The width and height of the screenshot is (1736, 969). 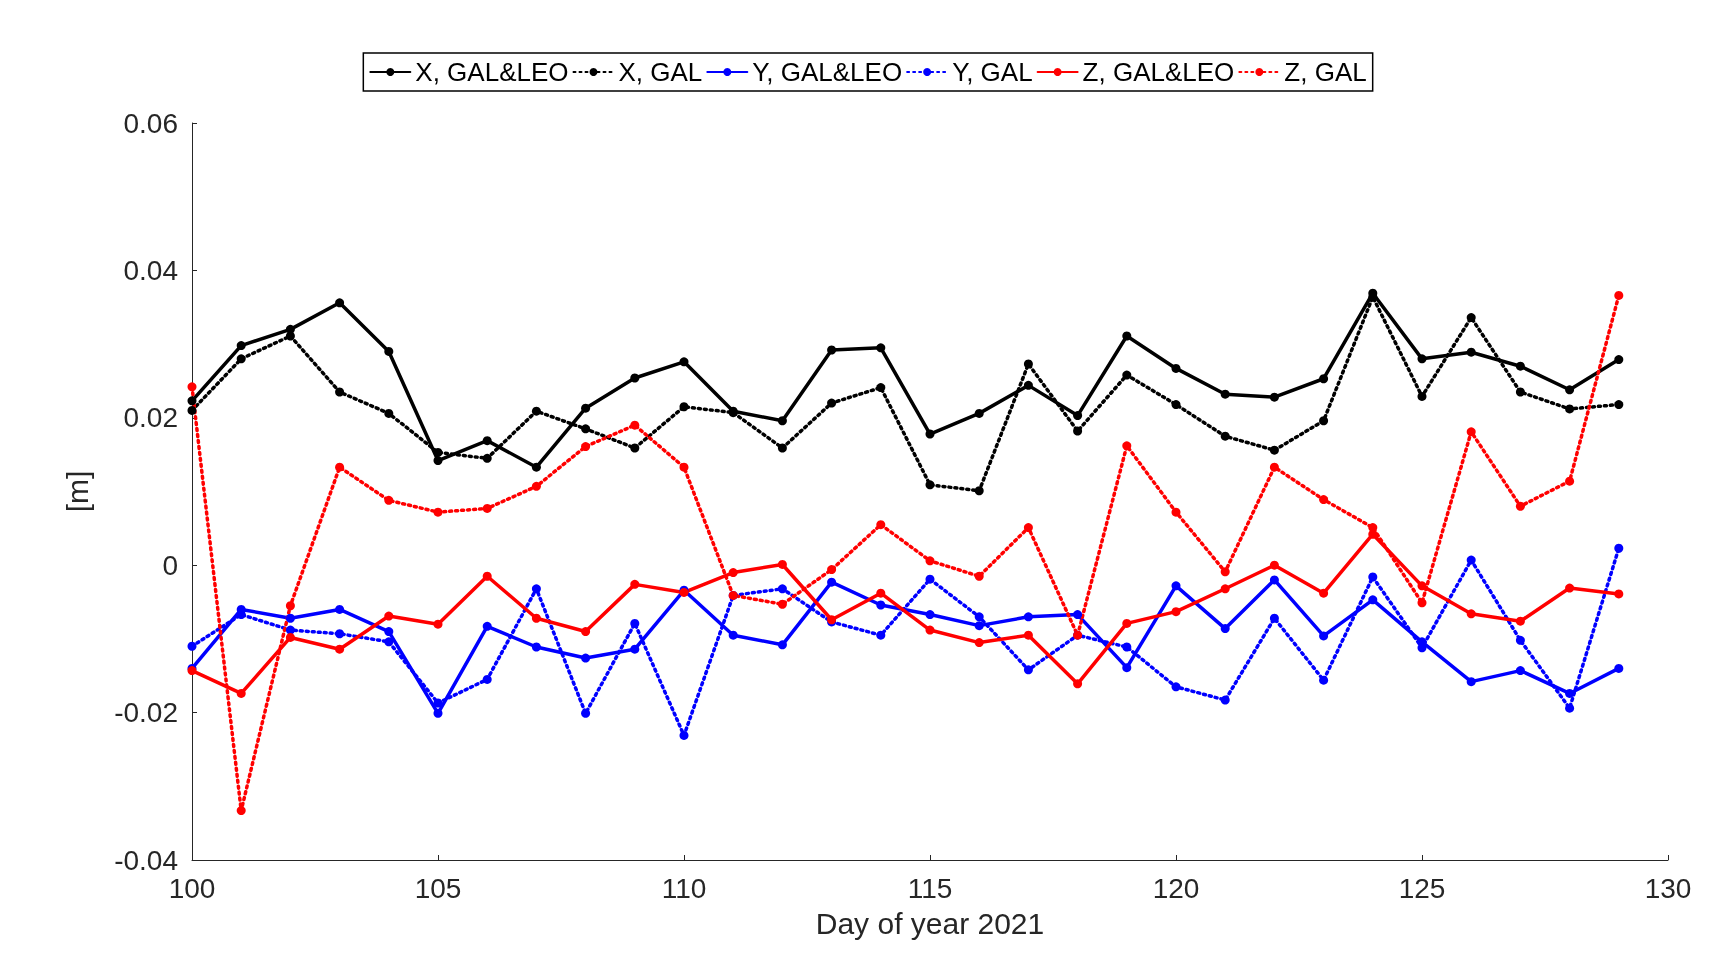 What do you see at coordinates (684, 888) in the screenshot?
I see `x-tick-label: 110` at bounding box center [684, 888].